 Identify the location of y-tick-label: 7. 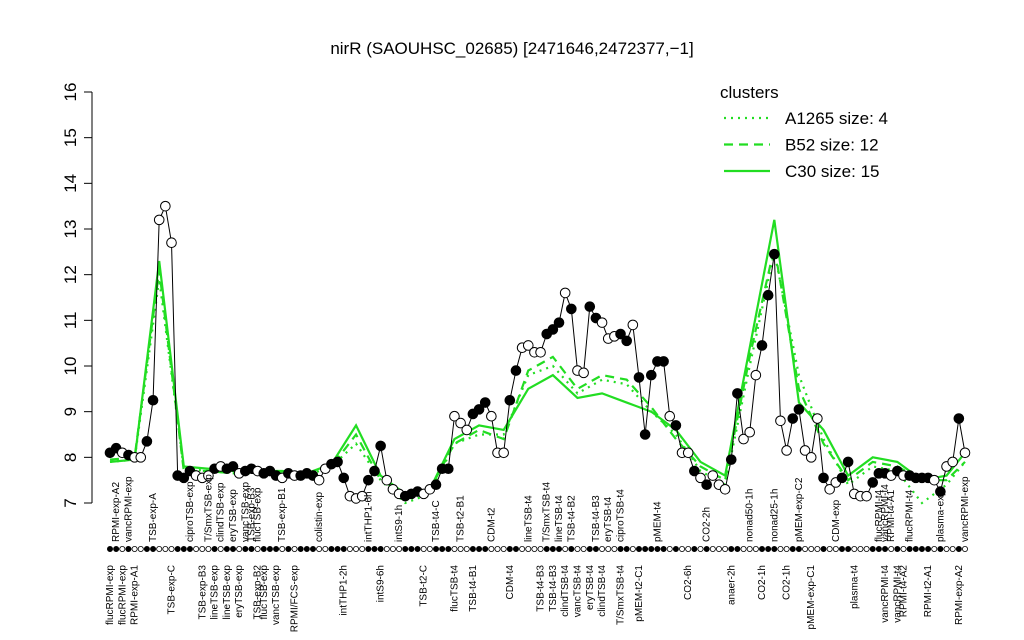
(70, 502).